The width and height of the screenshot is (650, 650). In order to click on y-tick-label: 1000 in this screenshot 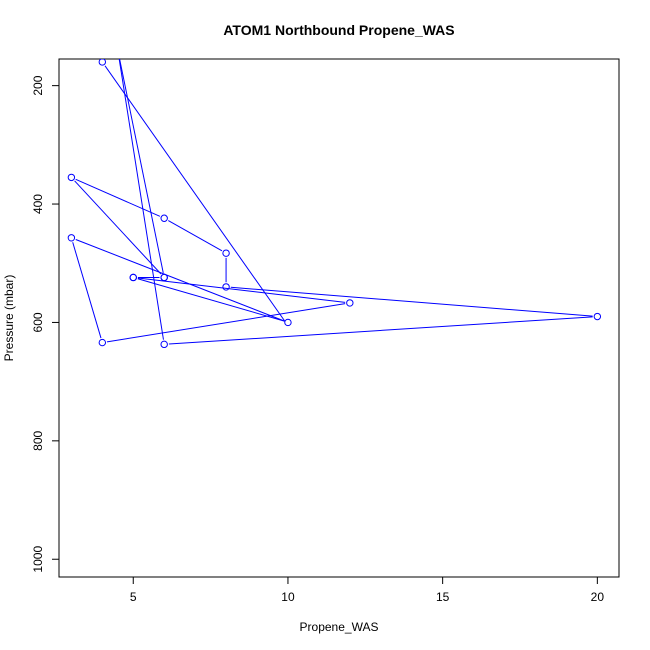, I will do `click(38, 559)`.